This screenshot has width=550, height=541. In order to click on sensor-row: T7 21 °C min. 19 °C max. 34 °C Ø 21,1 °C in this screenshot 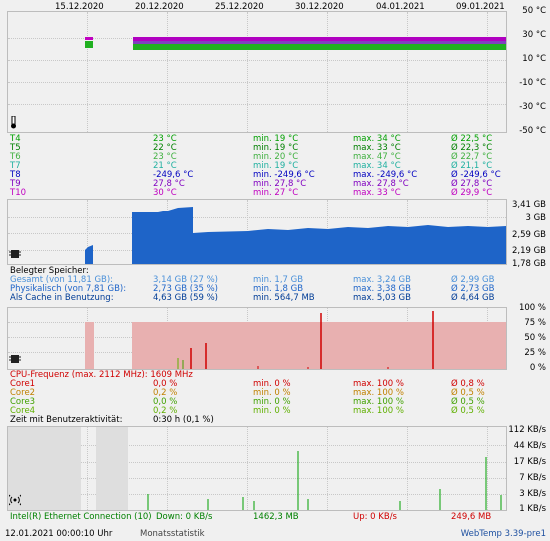, I will do `click(275, 166)`.